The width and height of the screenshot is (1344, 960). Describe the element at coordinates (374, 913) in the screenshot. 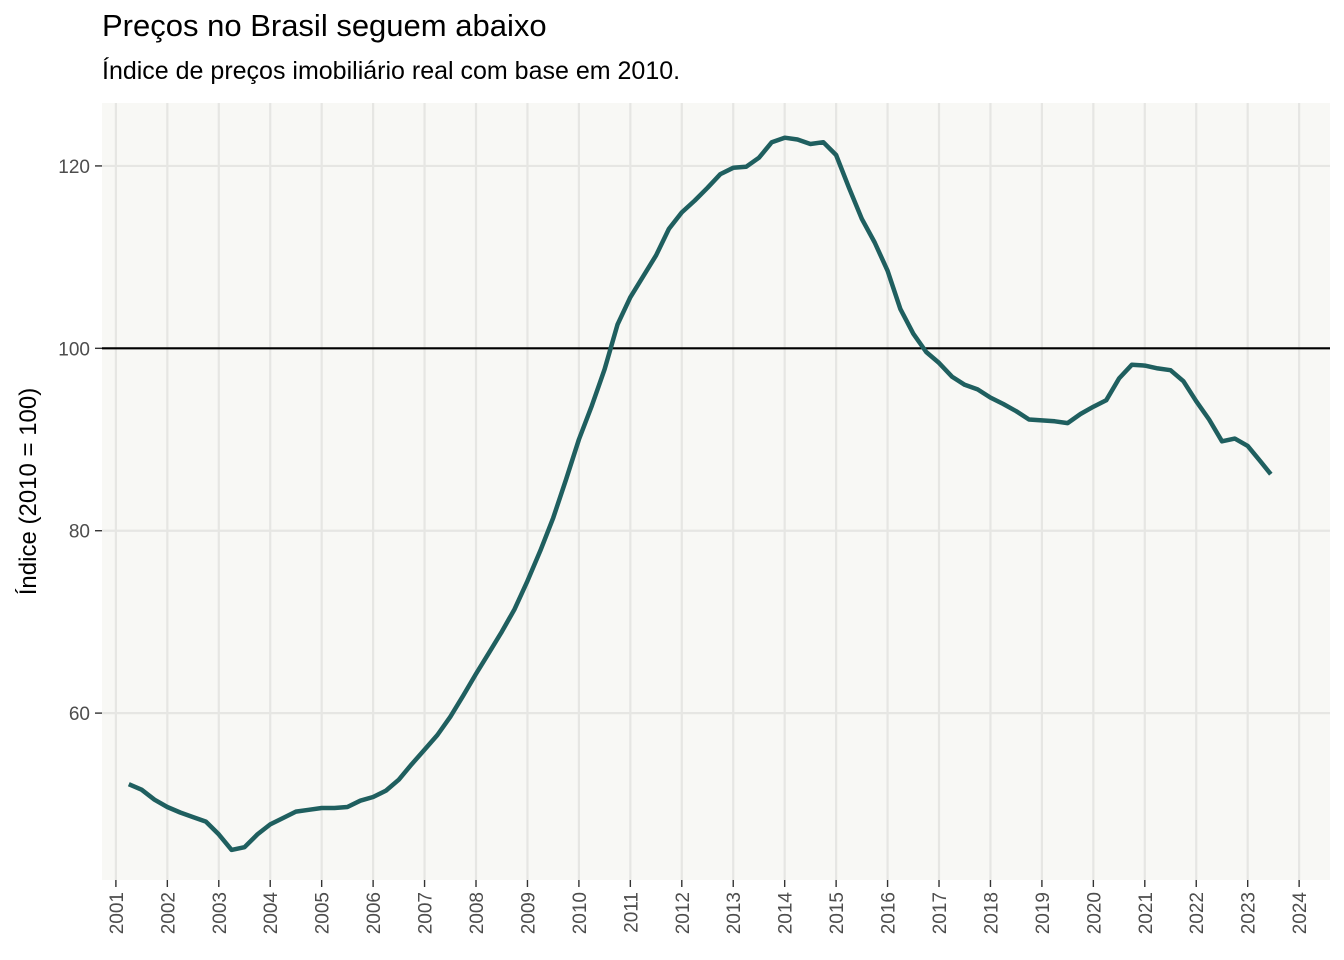

I see `x-tick-label: 2006` at that location.